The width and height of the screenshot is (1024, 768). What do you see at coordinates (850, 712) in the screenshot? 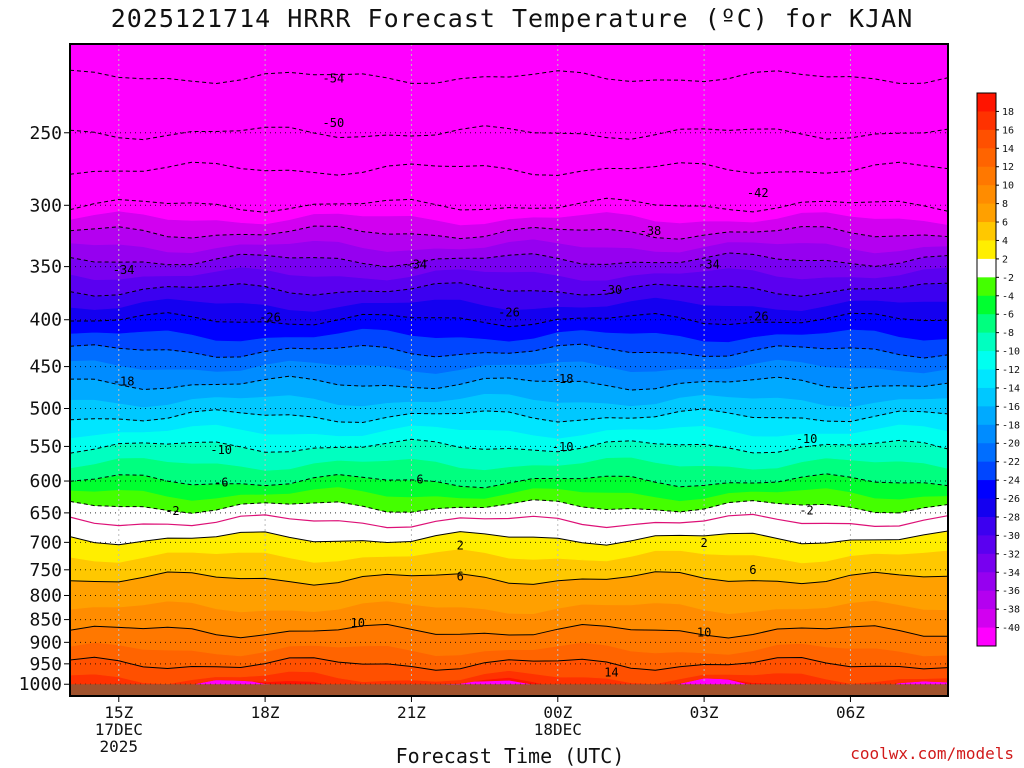
I see `x-tick-label: 06Z` at bounding box center [850, 712].